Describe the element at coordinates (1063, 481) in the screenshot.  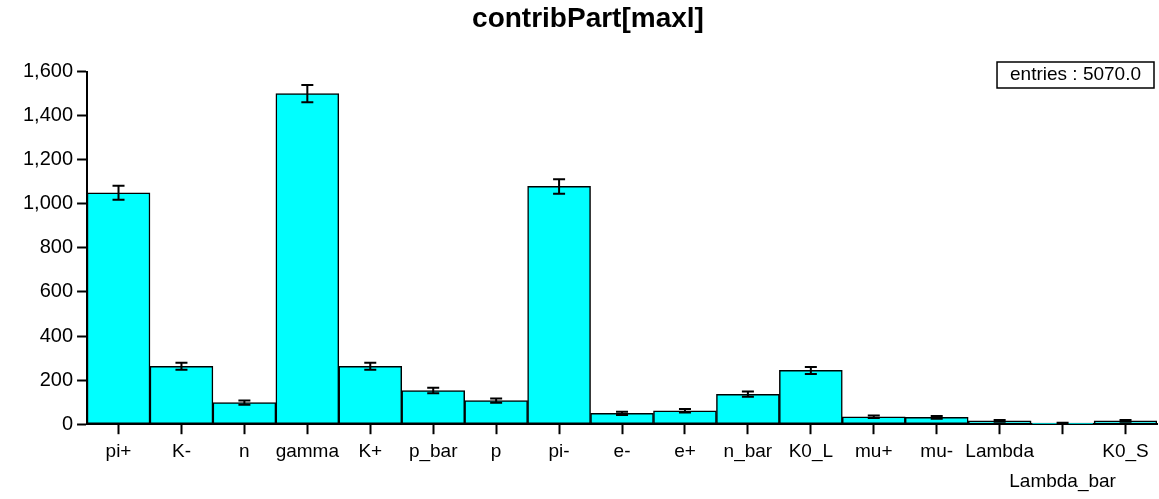
I see `x-tick-label: Lambda_bar` at that location.